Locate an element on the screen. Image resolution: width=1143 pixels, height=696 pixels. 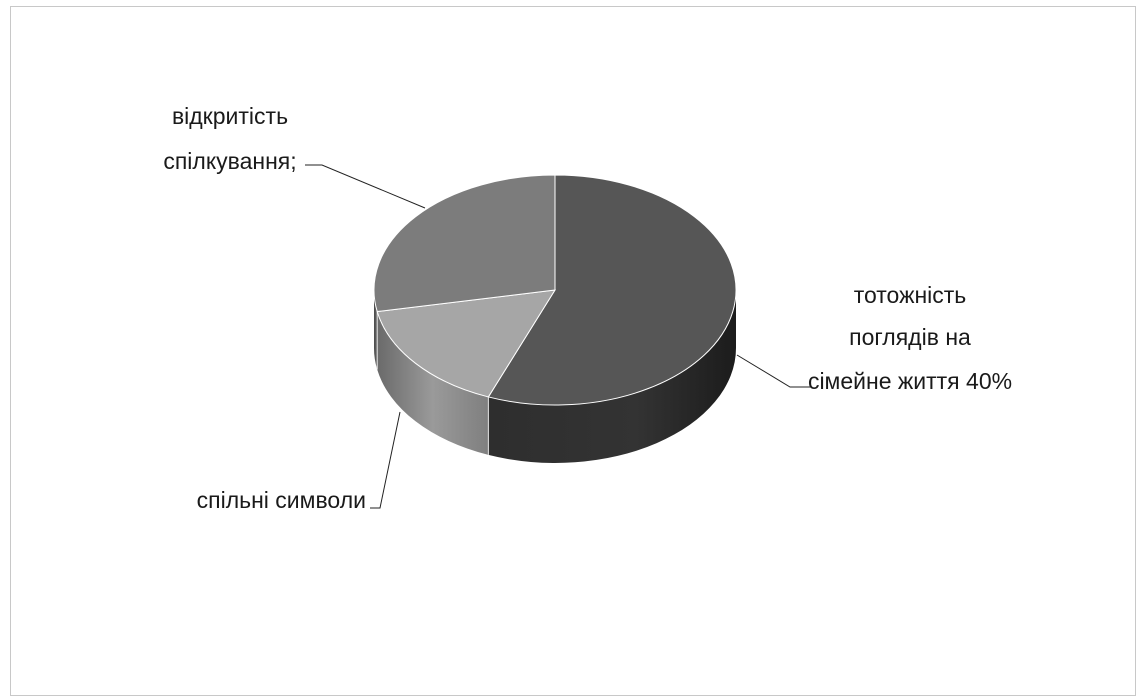
slice-label-0-line-0: тотожність is located at coordinates (910, 295).